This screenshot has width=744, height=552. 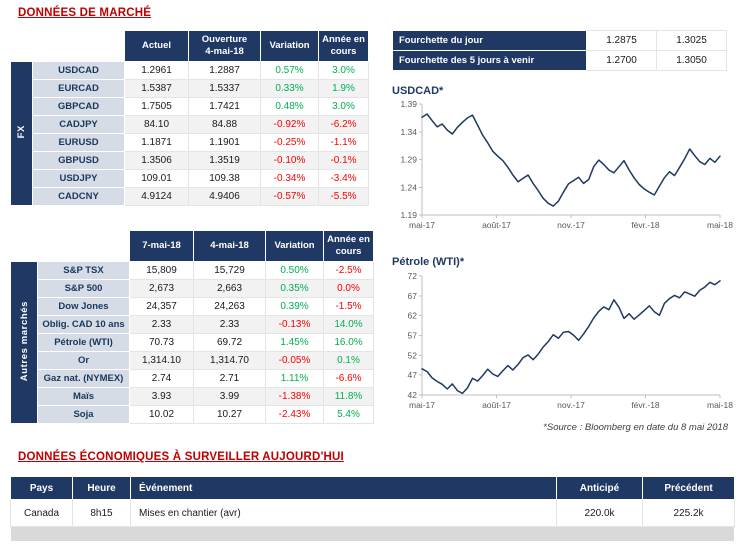 What do you see at coordinates (83, 414) in the screenshot?
I see `row-label: Soja` at bounding box center [83, 414].